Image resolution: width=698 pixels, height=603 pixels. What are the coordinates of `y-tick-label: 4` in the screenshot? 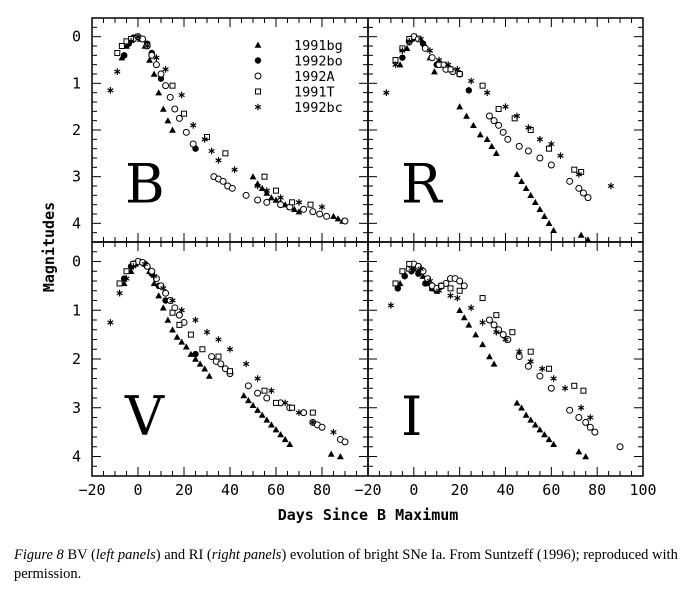 It's located at (76, 457).